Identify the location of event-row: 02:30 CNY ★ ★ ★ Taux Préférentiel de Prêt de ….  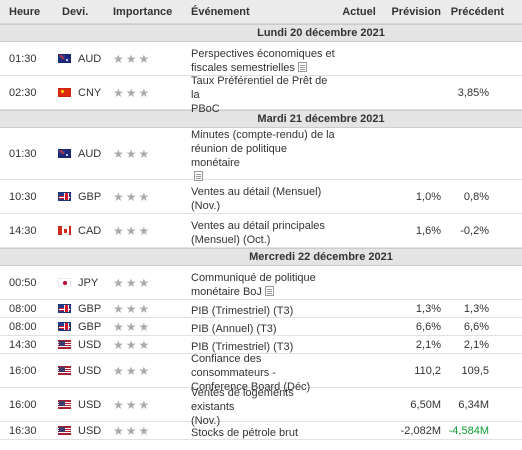
(261, 95).